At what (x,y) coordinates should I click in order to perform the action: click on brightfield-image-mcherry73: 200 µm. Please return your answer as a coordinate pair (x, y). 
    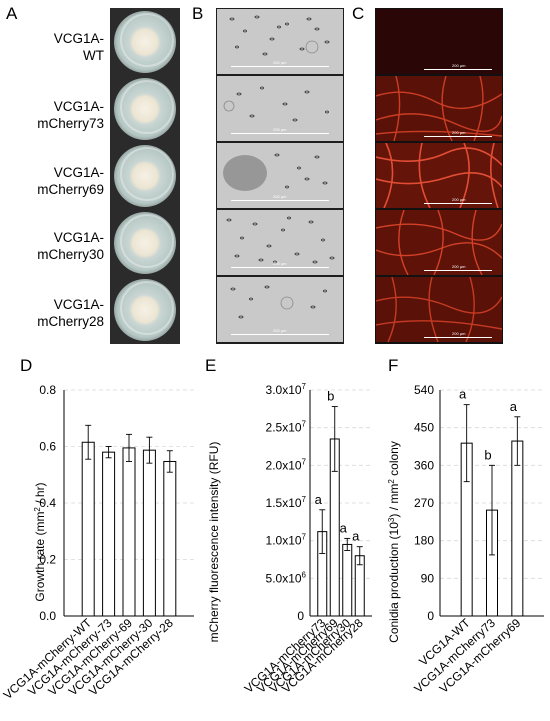
    Looking at the image, I should click on (280, 108).